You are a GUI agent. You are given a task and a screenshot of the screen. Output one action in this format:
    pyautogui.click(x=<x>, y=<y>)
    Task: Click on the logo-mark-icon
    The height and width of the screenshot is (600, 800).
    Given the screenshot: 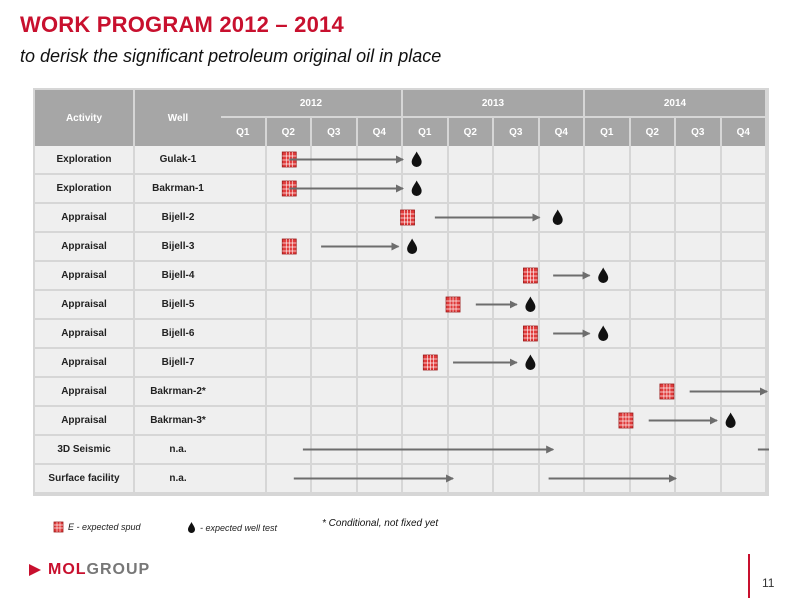 What is the action you would take?
    pyautogui.click(x=35, y=570)
    